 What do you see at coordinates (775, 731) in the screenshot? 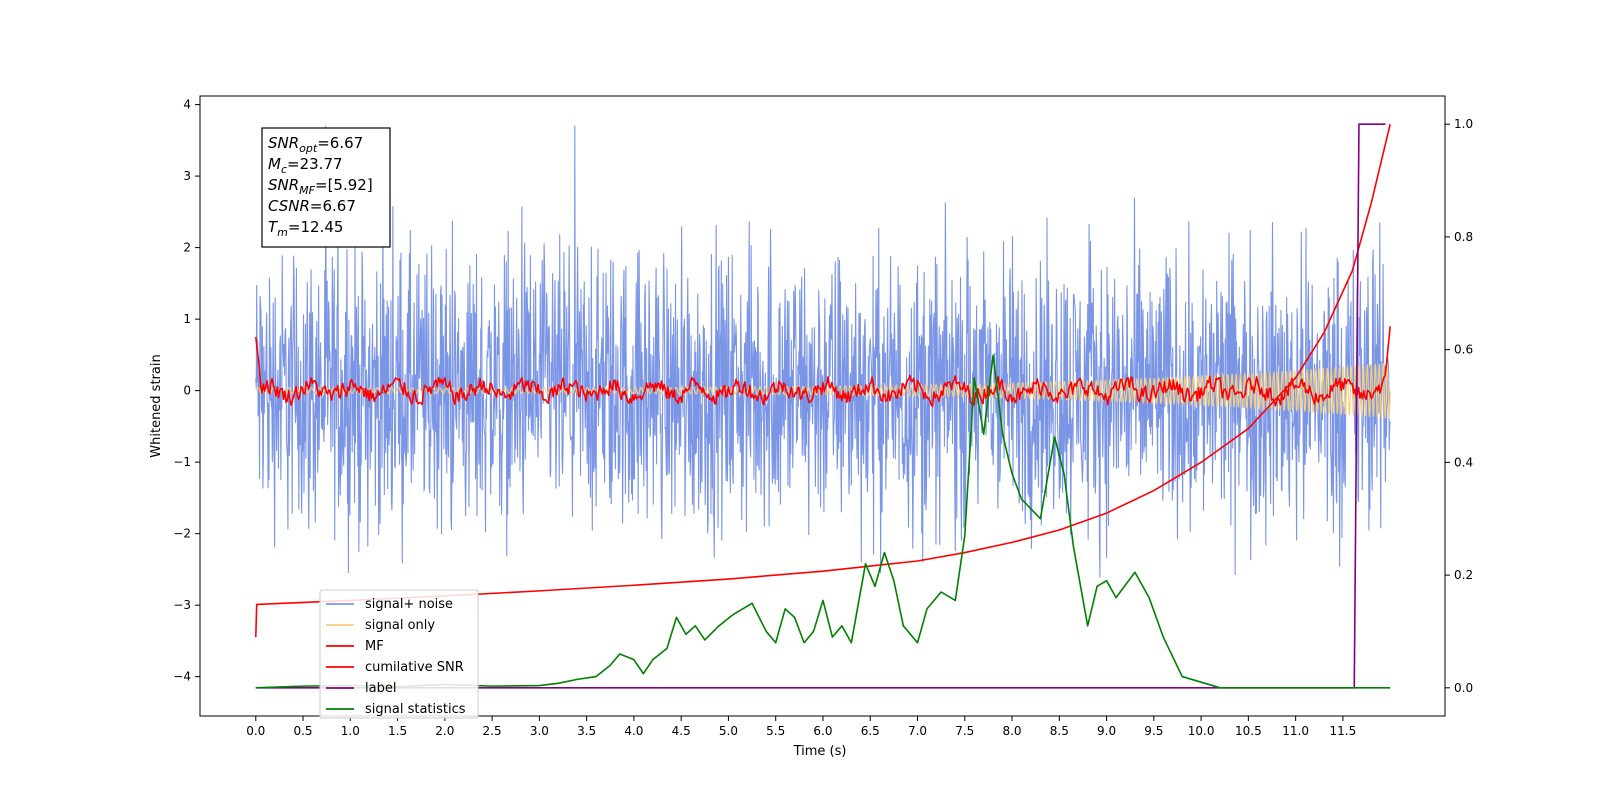
I see `x-tick-label: 5.5` at bounding box center [775, 731].